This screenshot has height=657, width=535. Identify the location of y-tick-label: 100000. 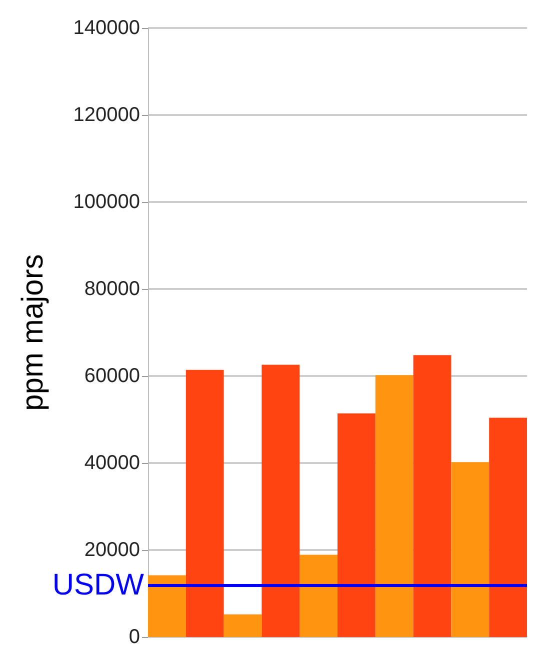
(106, 202).